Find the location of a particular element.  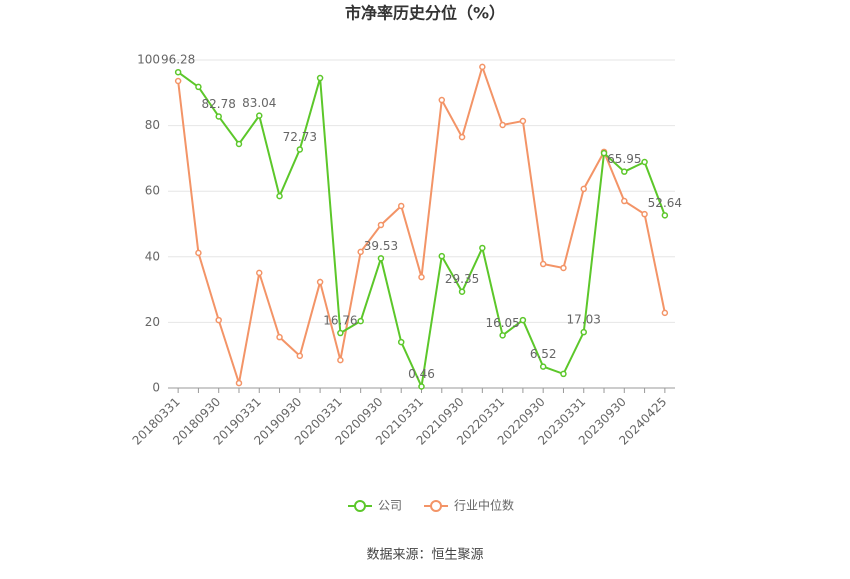

data-label: 83.04 is located at coordinates (259, 103).